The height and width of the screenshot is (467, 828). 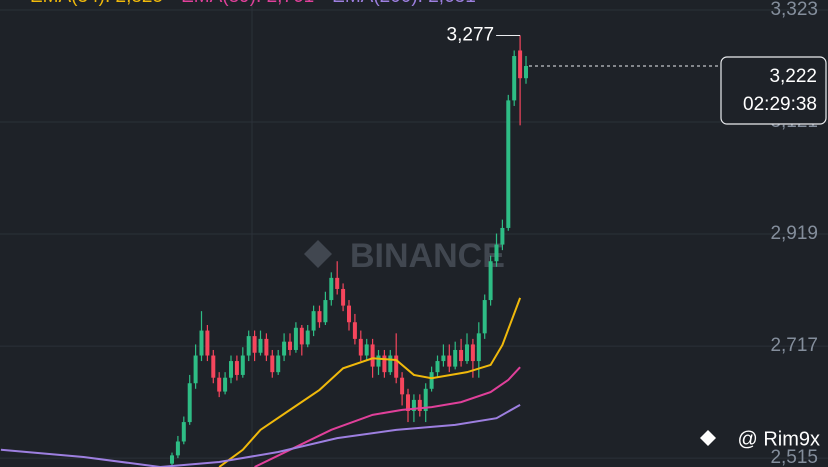 I want to click on watermark: BINANCE, so click(x=404, y=256).